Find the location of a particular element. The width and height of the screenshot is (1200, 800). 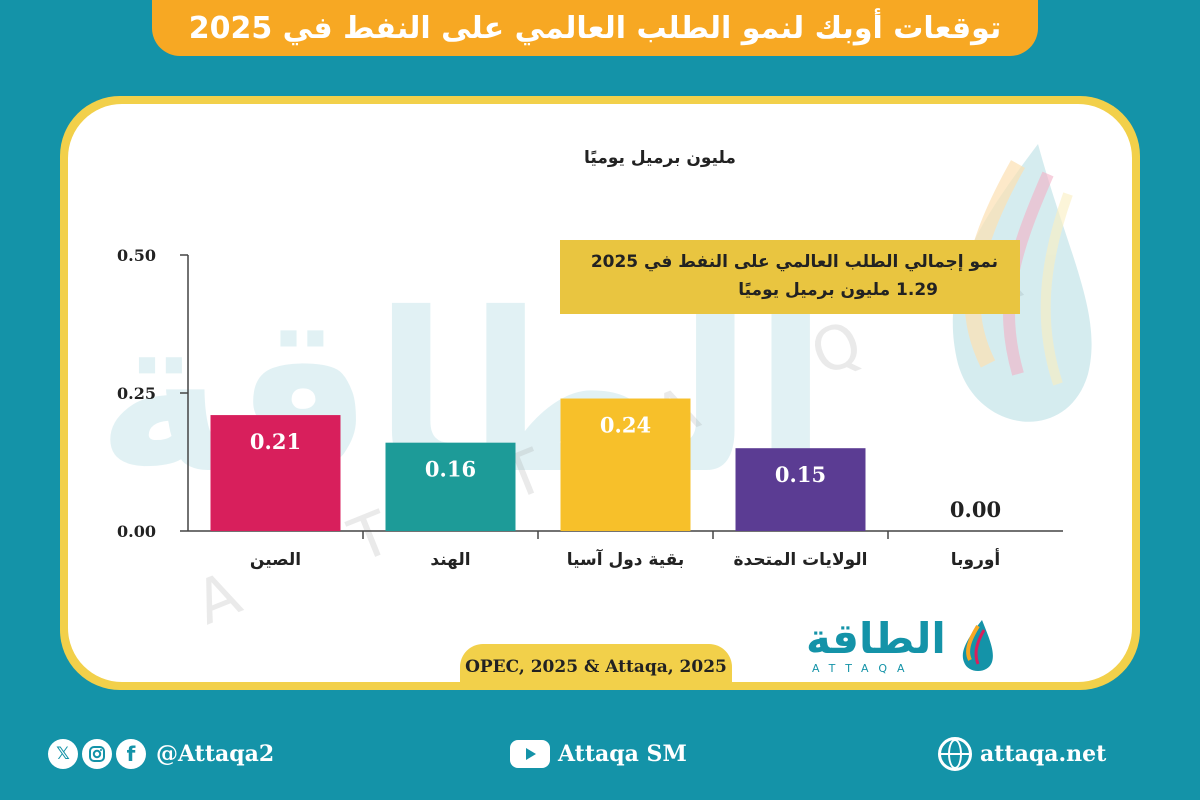

logo-latin: ATTAQA is located at coordinates (863, 668).